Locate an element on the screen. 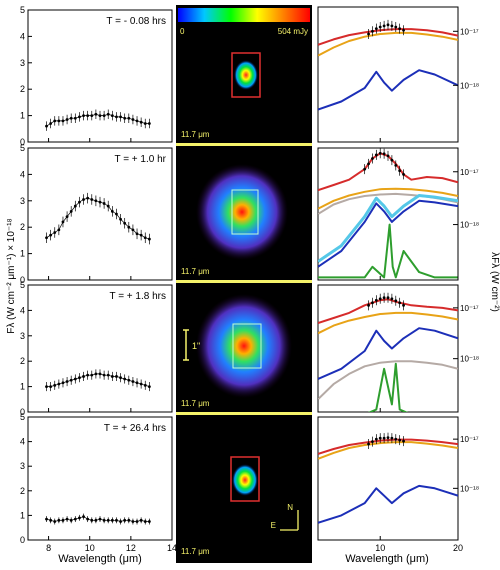 Image resolution: width=500 pixels, height=570 pixels. panel-title: T = + 1.8 hrs is located at coordinates (137, 296).